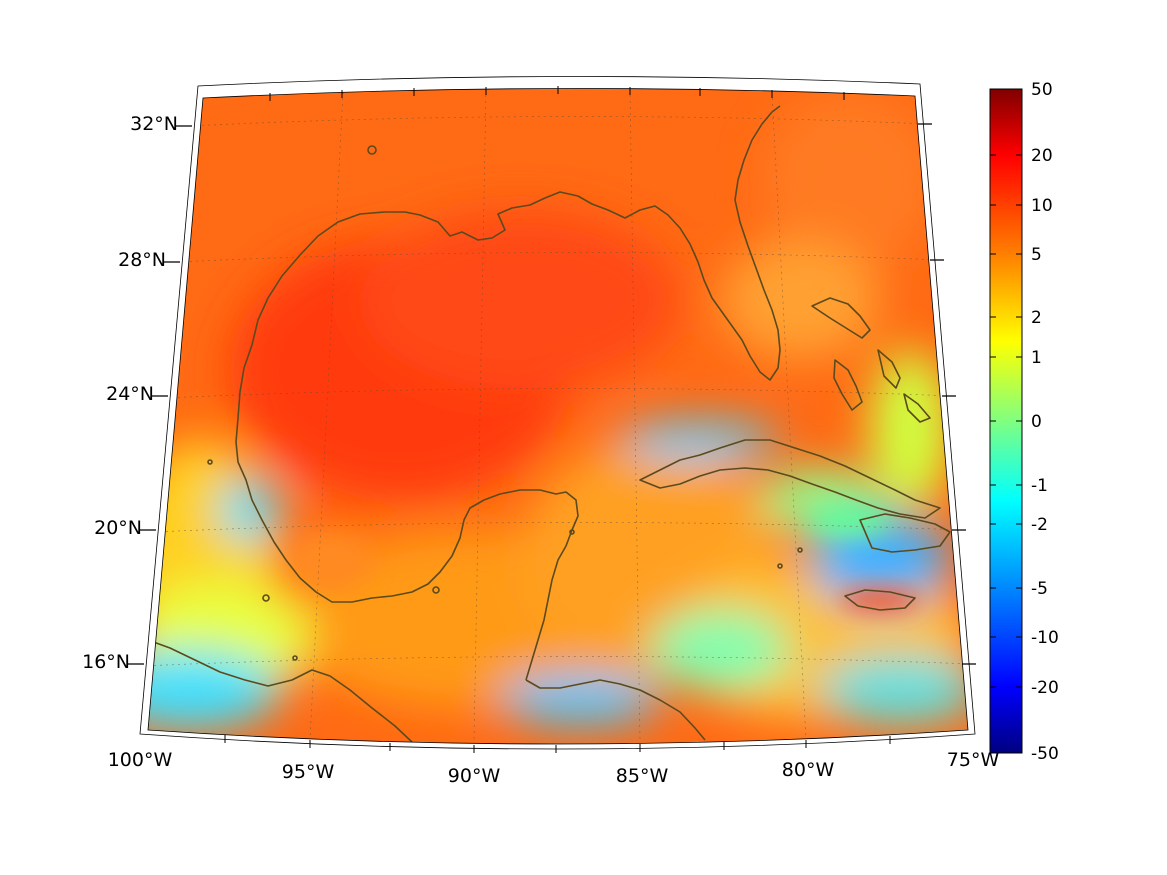 The image size is (1167, 875). I want to click on colorbar-label: 1, so click(1036, 358).